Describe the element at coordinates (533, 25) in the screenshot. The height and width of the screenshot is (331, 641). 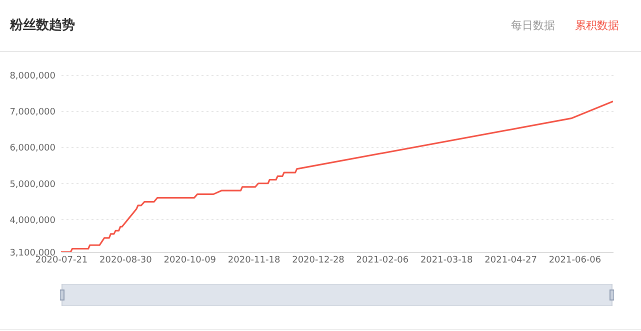
I see `text: 每日数据` at that location.